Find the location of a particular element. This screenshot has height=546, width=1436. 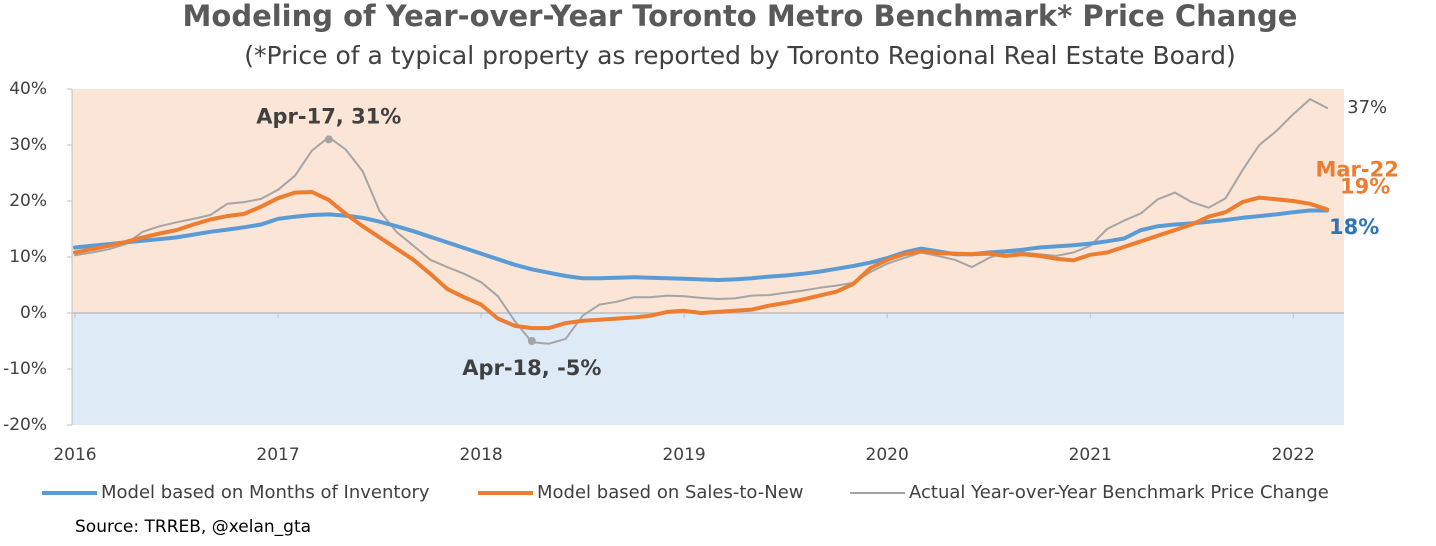

annotation: 19% is located at coordinates (1365, 187).